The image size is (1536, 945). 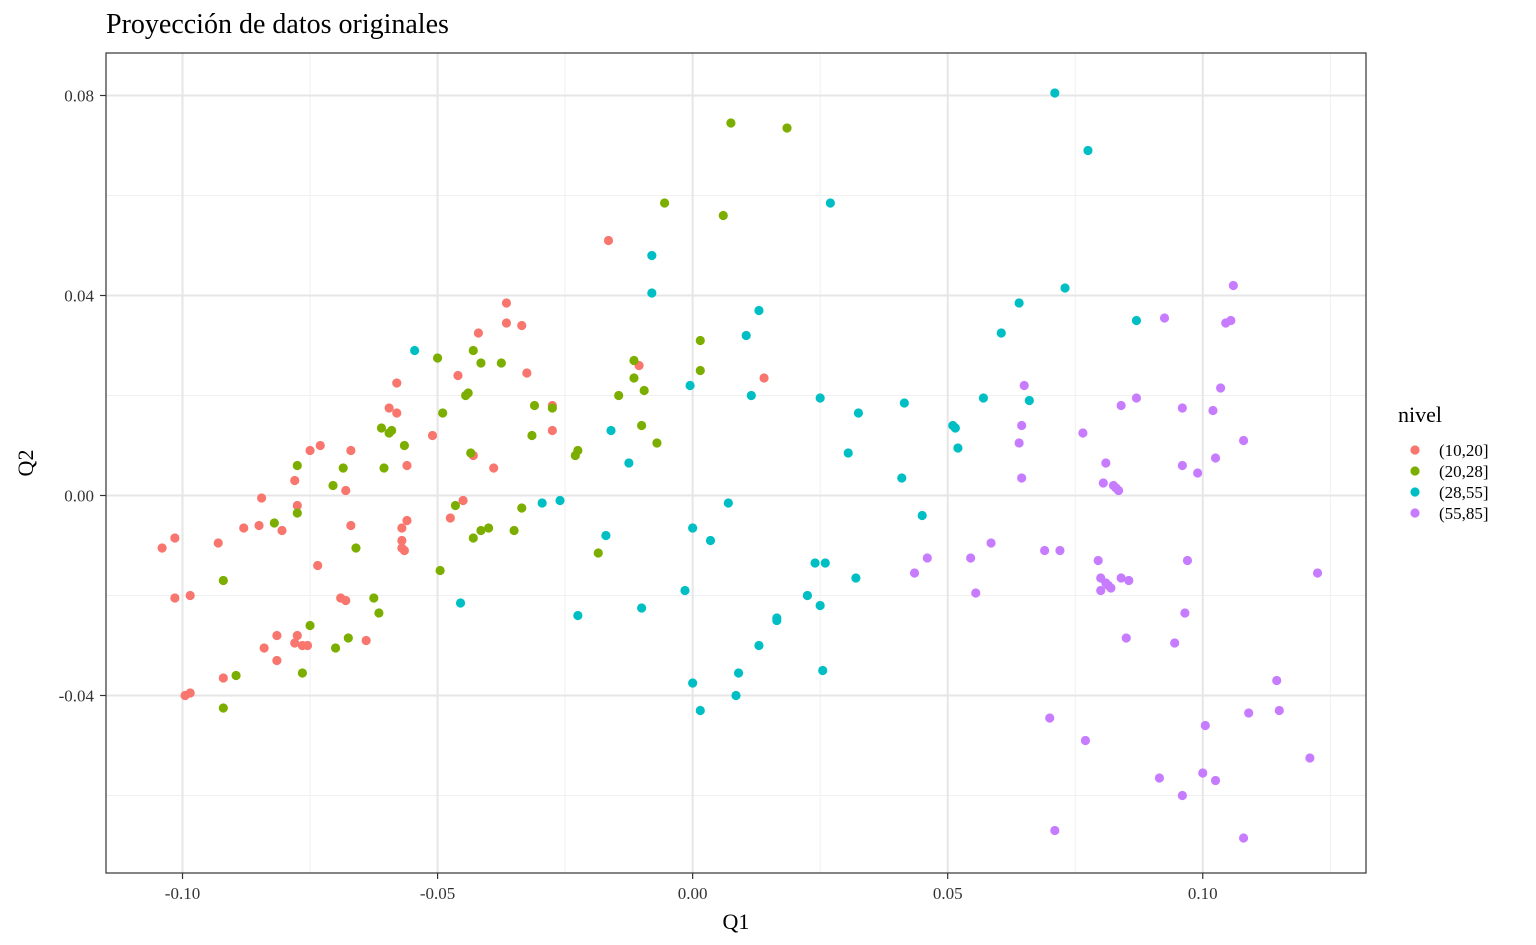 I want to click on legend-title: nivel, so click(x=1420, y=414).